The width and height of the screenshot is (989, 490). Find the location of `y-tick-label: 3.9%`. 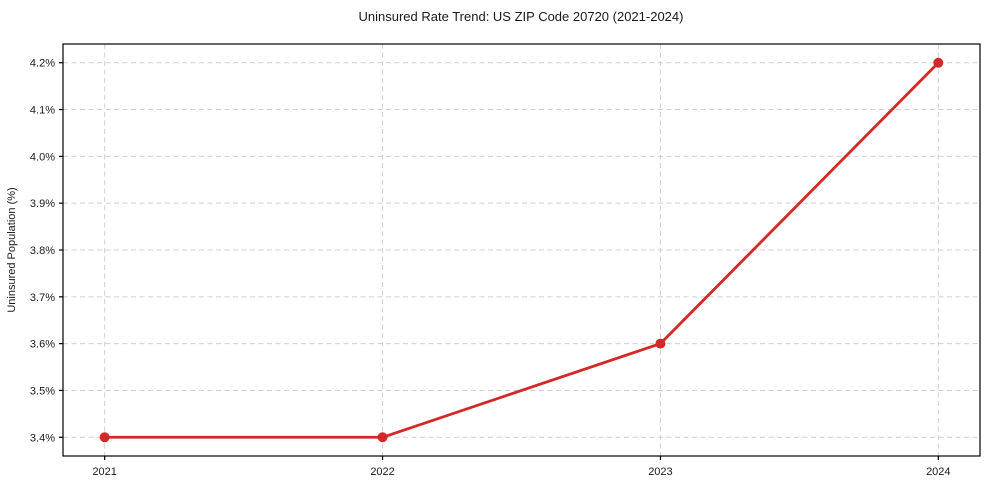

y-tick-label: 3.9% is located at coordinates (42, 204).